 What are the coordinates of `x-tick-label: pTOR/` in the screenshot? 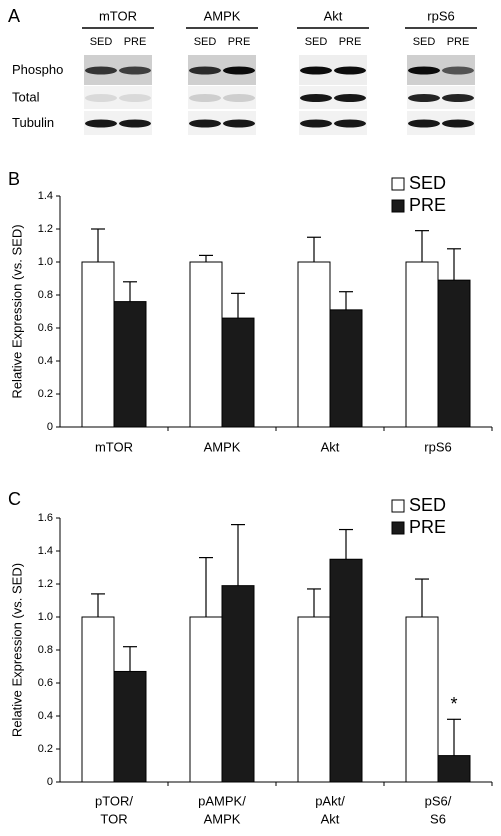 It's located at (114, 800).